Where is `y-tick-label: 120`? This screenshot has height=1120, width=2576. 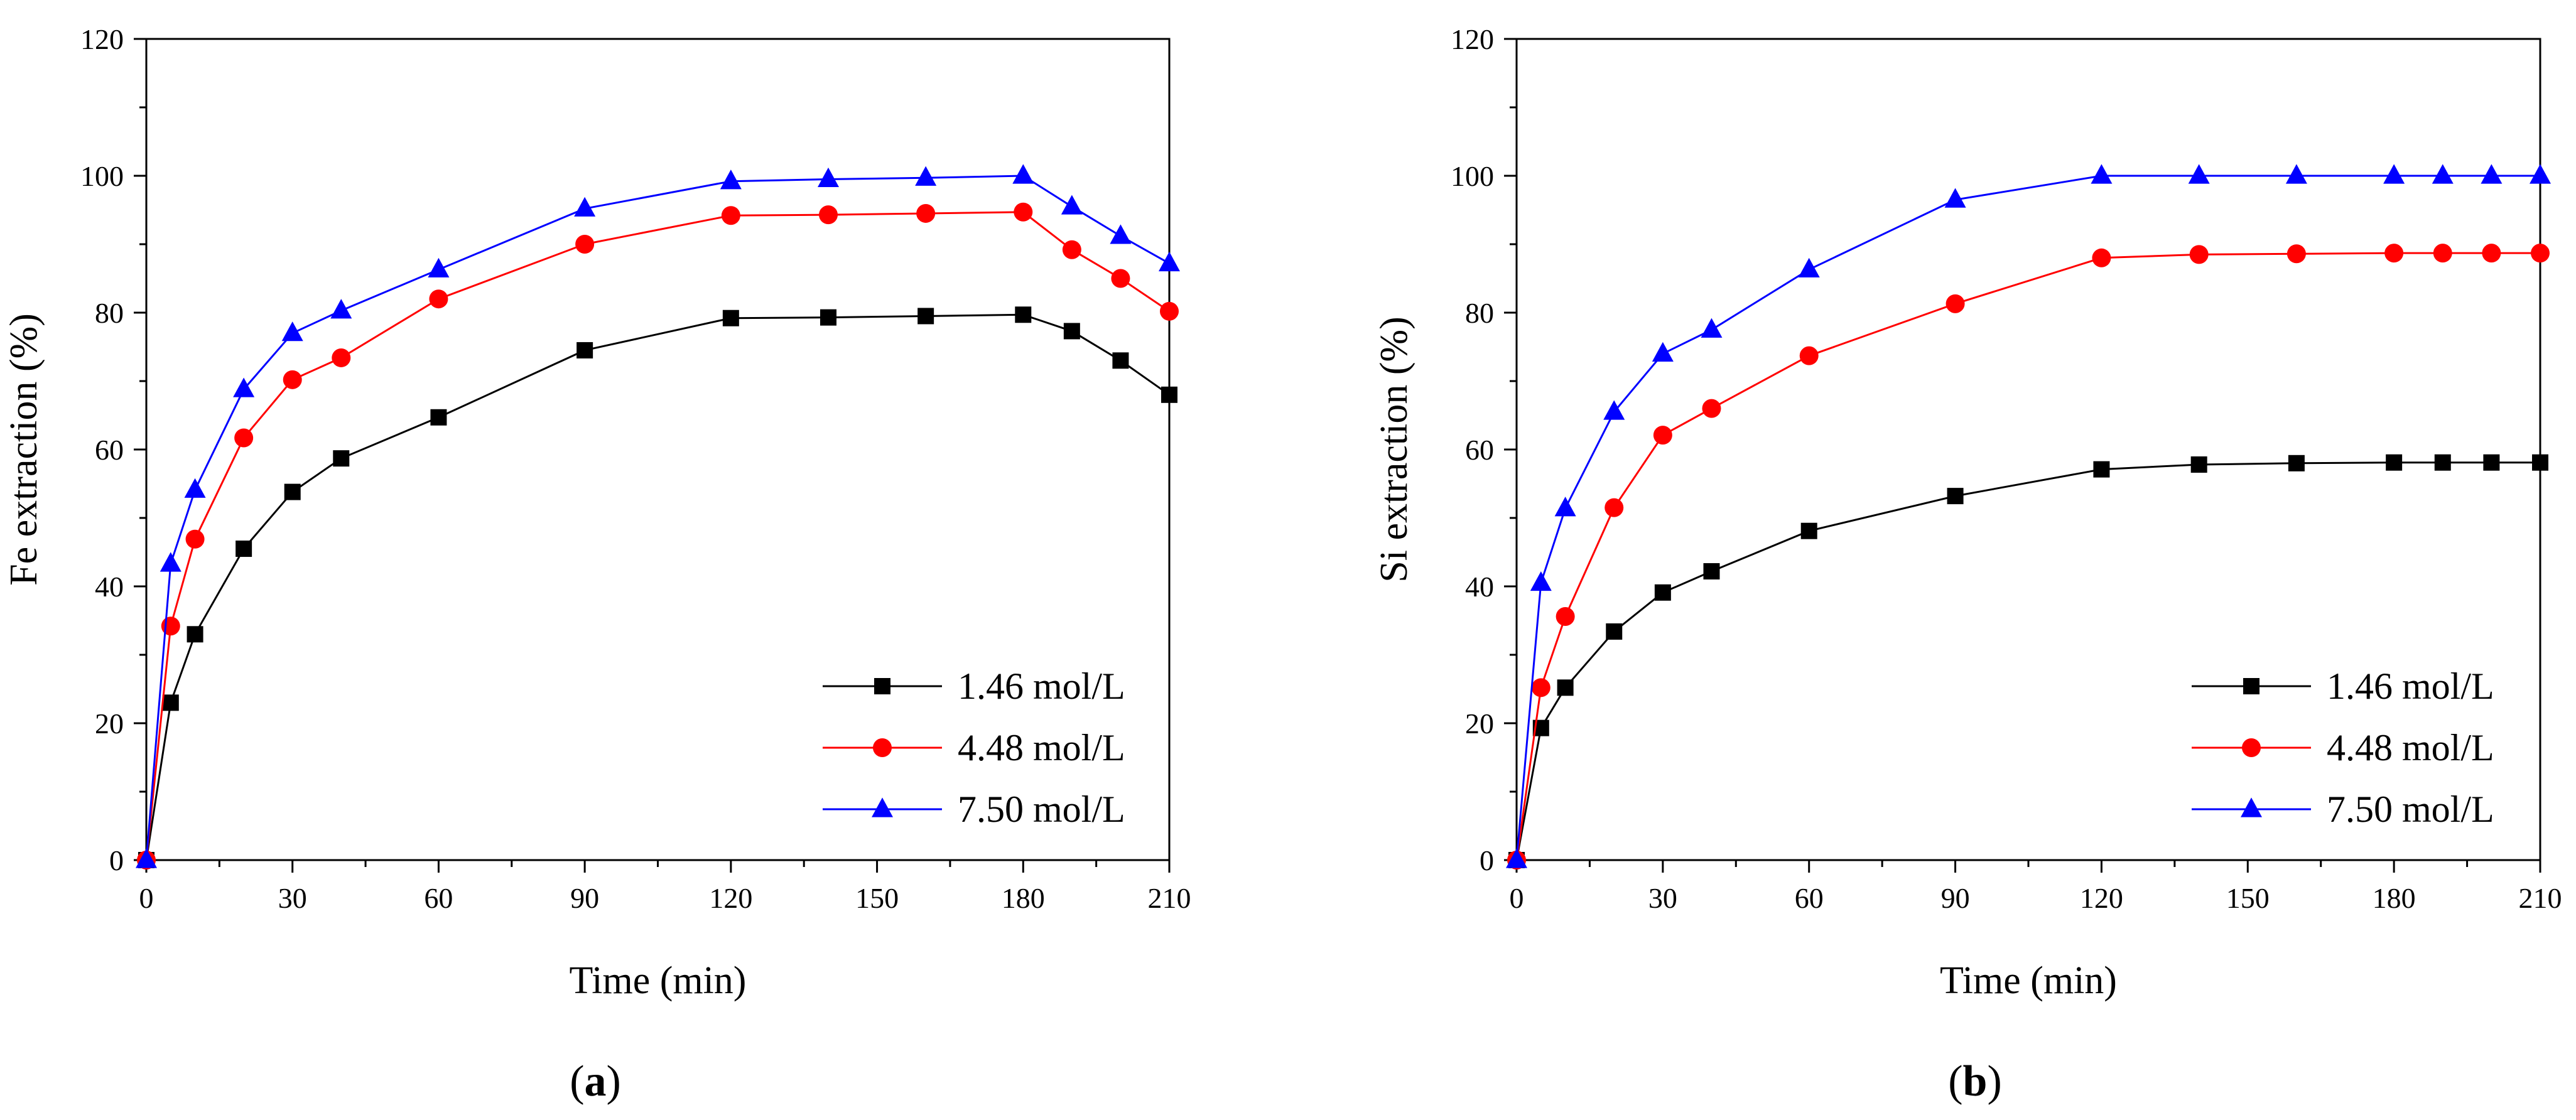 y-tick-label: 120 is located at coordinates (1472, 39).